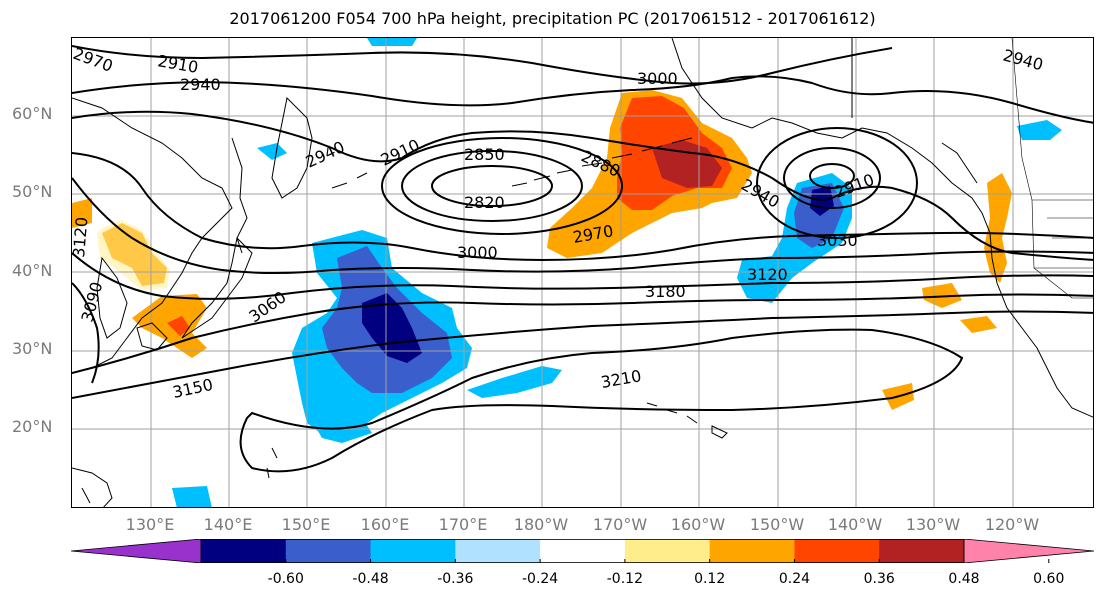 The image size is (1105, 601). I want to click on lon-label: 150°W, so click(777, 524).